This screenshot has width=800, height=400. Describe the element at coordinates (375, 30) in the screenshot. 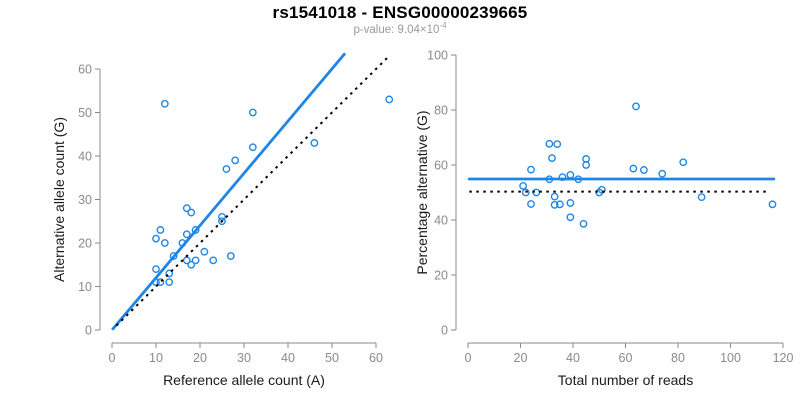

I see `pvalue-prefix: p-value:` at that location.